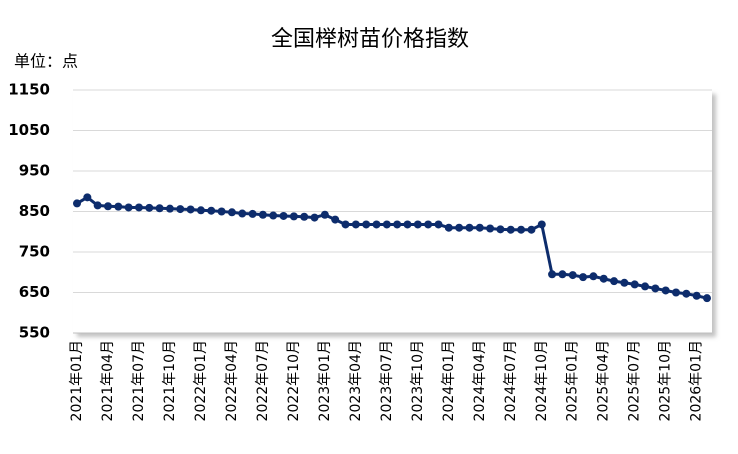  What do you see at coordinates (34, 252) in the screenshot?
I see `y-tick-label: 750` at bounding box center [34, 252].